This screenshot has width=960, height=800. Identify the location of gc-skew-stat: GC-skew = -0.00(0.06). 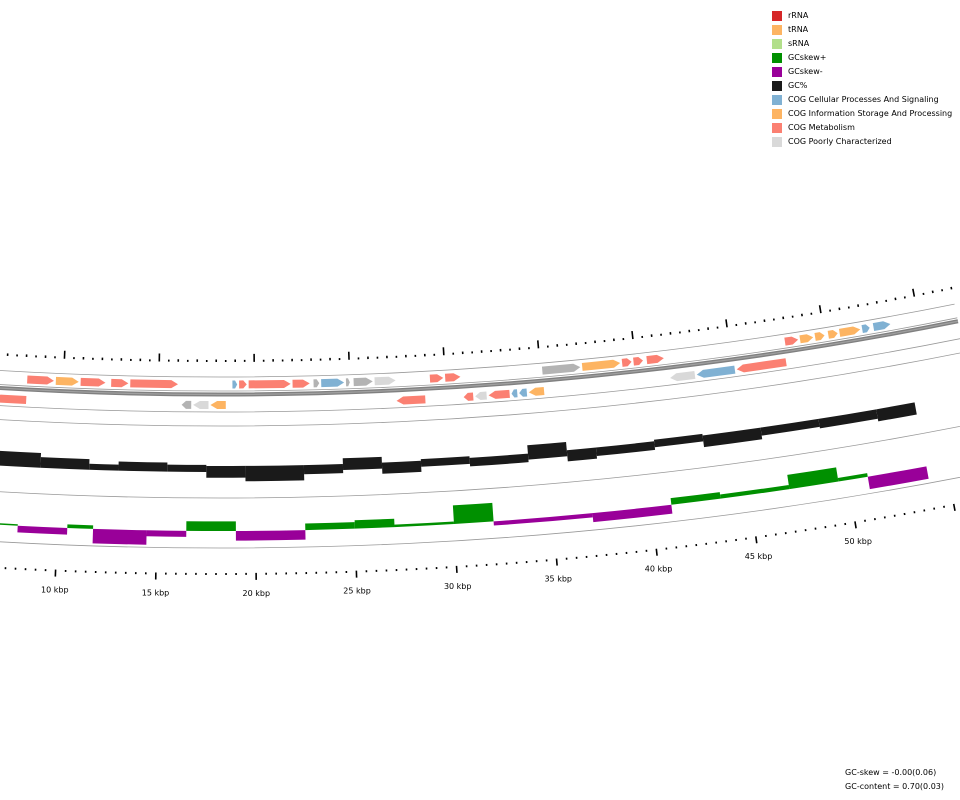
(891, 772).